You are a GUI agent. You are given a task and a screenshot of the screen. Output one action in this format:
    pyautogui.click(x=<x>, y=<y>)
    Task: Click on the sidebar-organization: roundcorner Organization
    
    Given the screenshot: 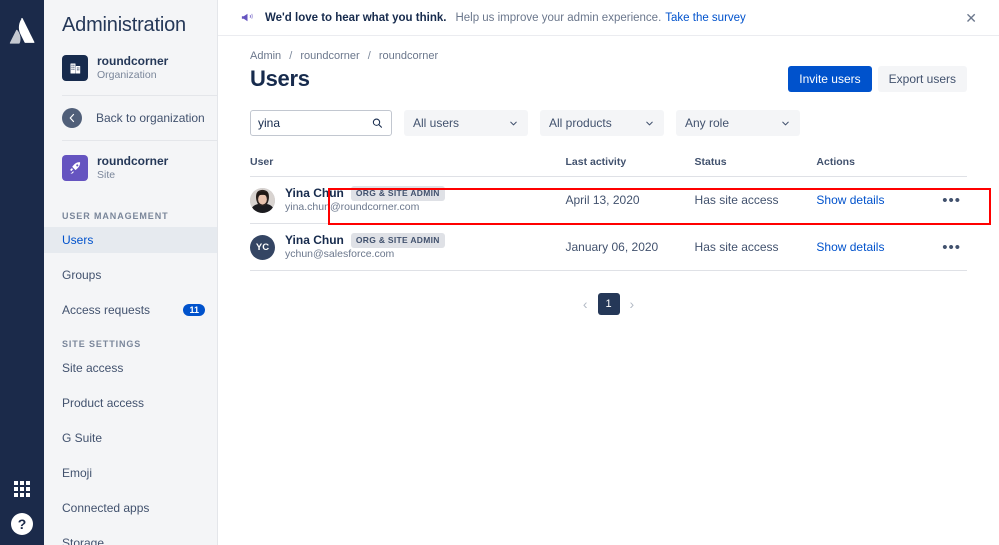 What is the action you would take?
    pyautogui.click(x=130, y=73)
    